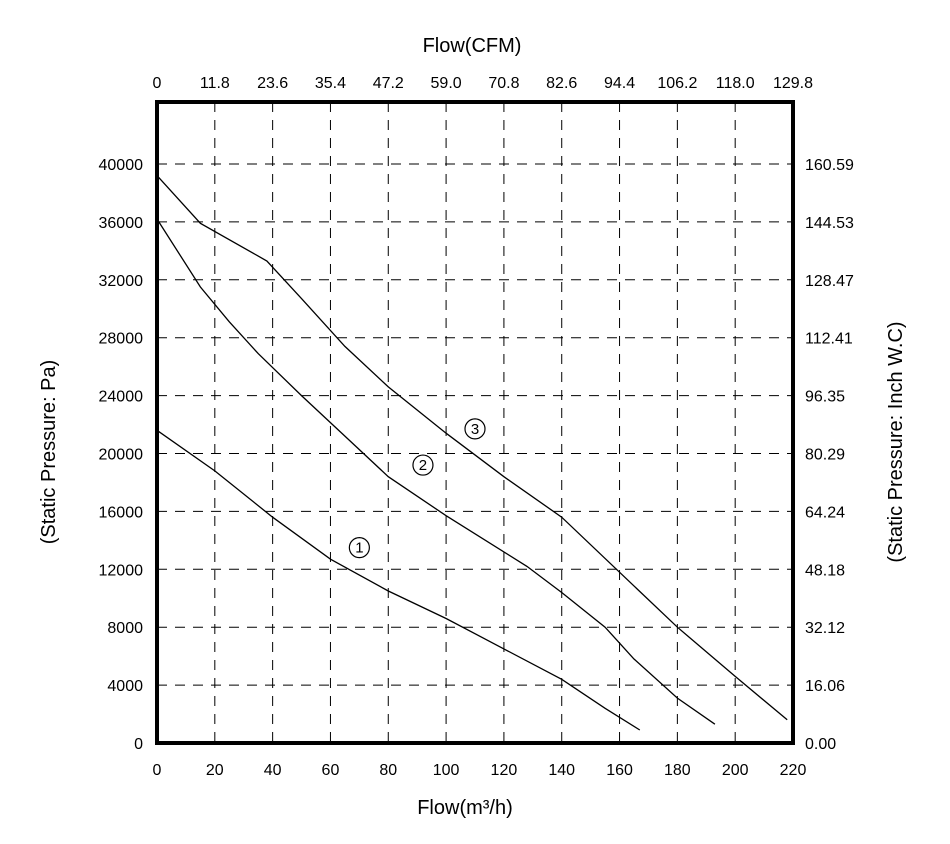 The height and width of the screenshot is (844, 950). I want to click on x-axis-title: Flow(m³/h), so click(465, 808).